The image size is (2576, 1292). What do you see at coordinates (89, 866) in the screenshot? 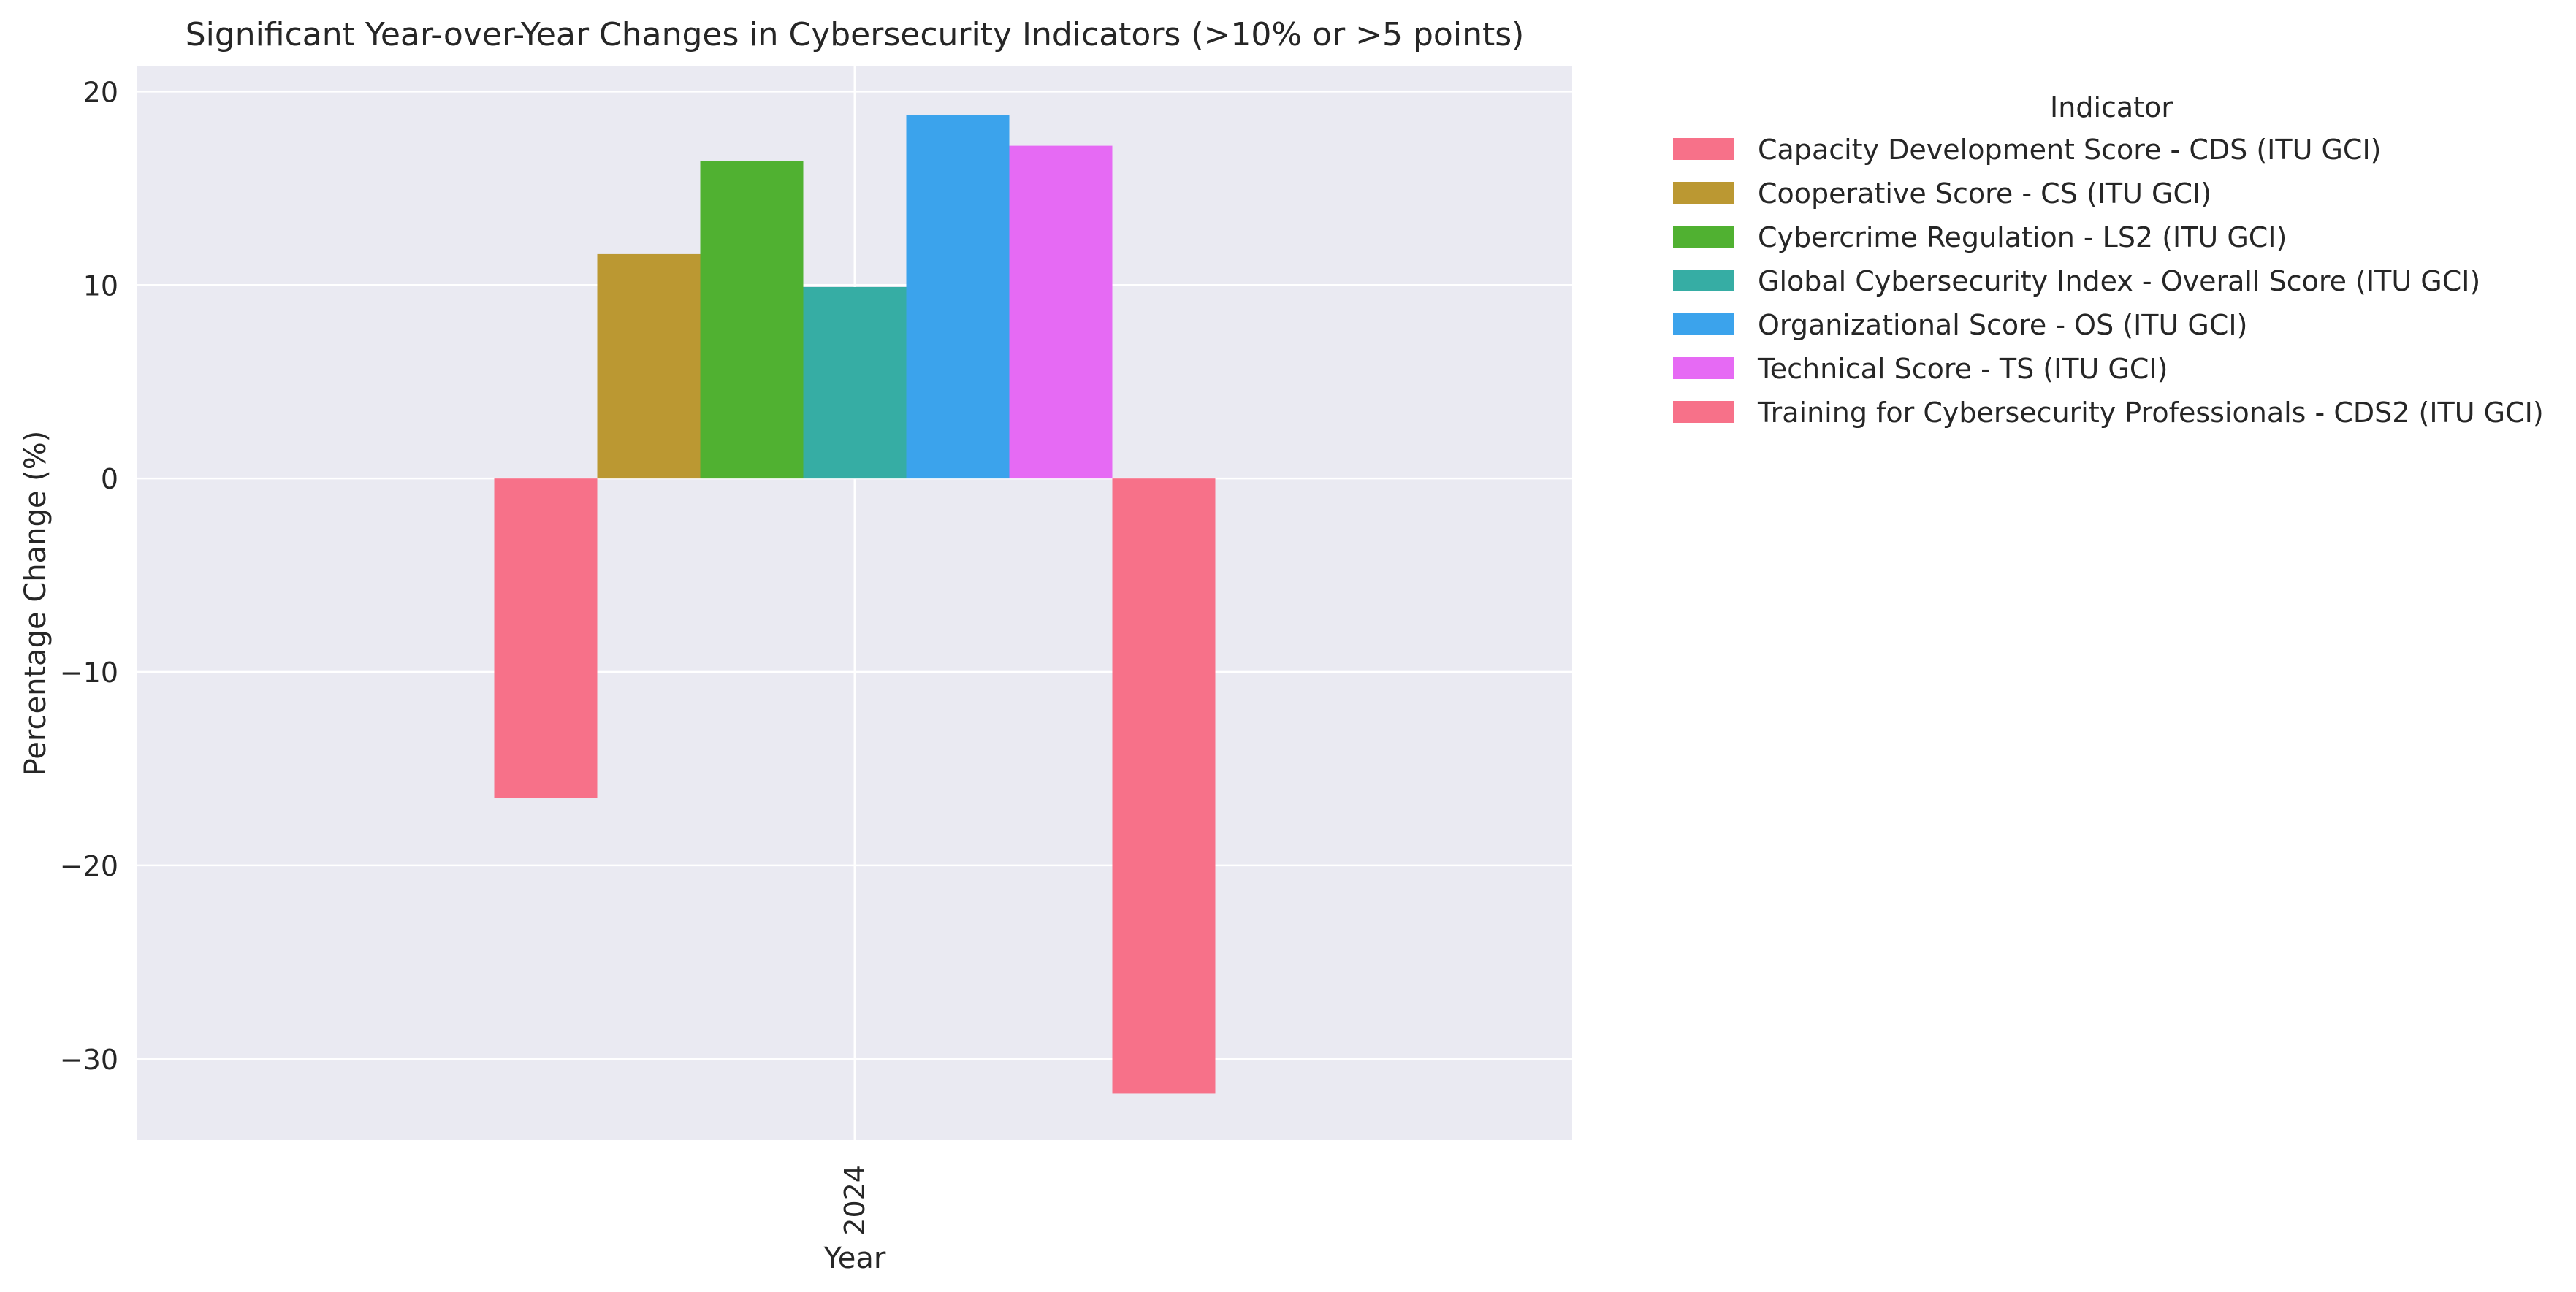
I see `y-tick-label: −20` at bounding box center [89, 866].